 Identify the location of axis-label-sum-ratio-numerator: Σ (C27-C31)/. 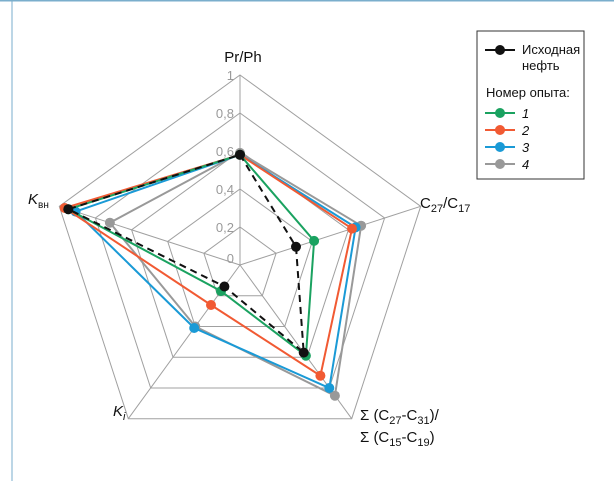
(400, 417).